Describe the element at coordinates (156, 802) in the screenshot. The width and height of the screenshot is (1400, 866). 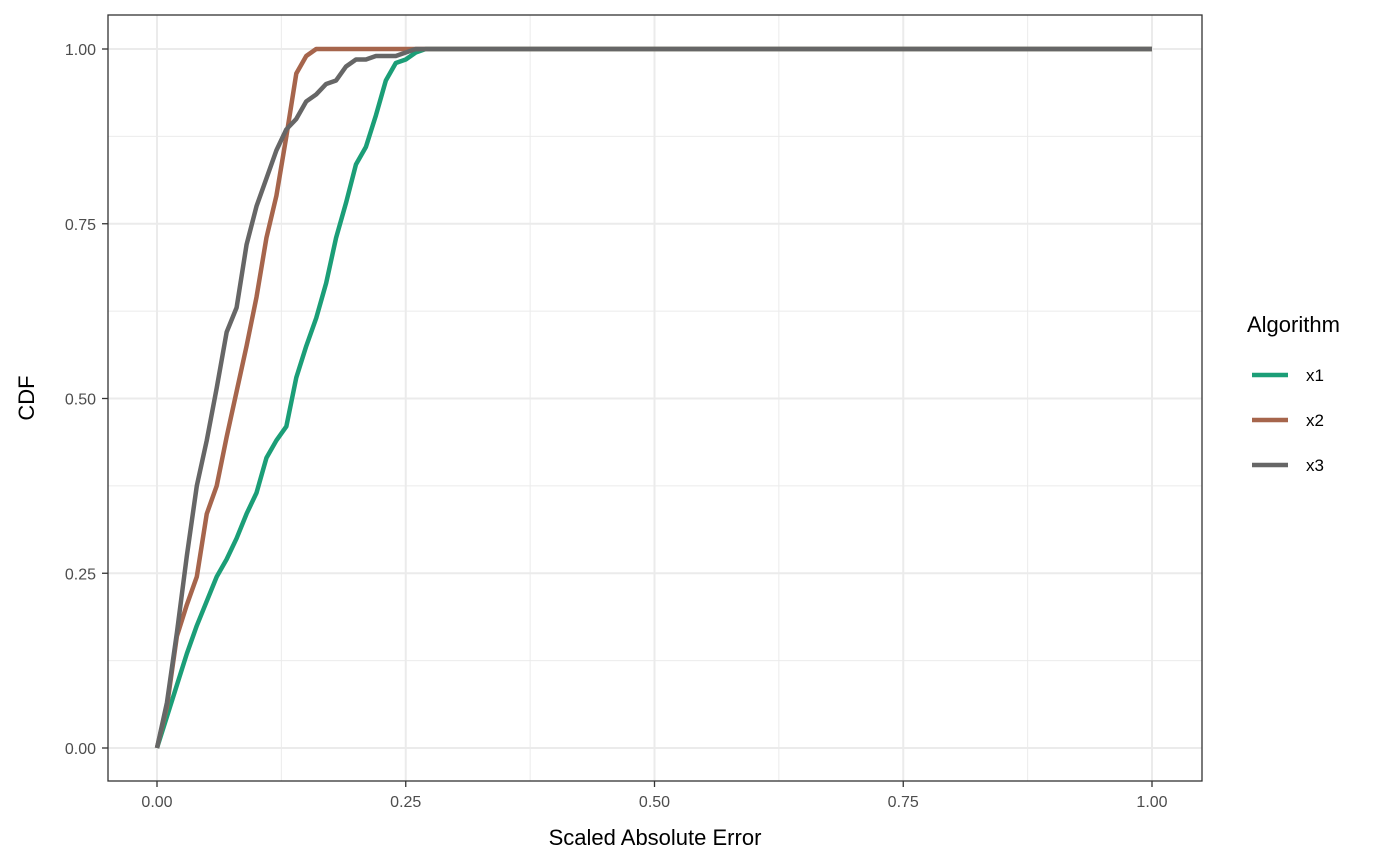
I see `x-tick-label: 0.00` at that location.